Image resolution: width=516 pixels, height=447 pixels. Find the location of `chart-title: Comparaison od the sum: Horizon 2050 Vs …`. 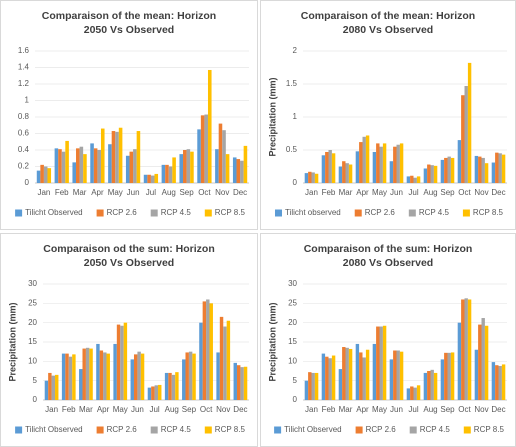

chart-title: Comparaison od the sum: Horizon 2050 Vs … is located at coordinates (129, 256).